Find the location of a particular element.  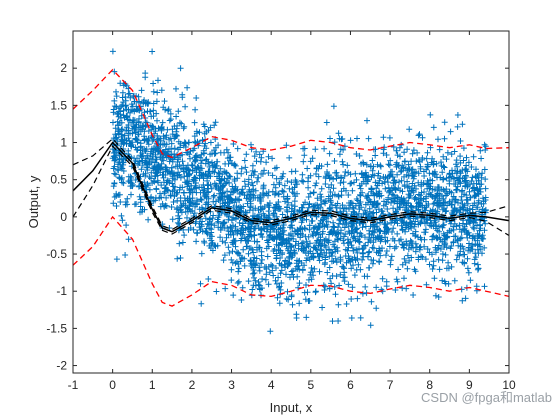

y-tick-label: -0.5 is located at coordinates (56, 254).